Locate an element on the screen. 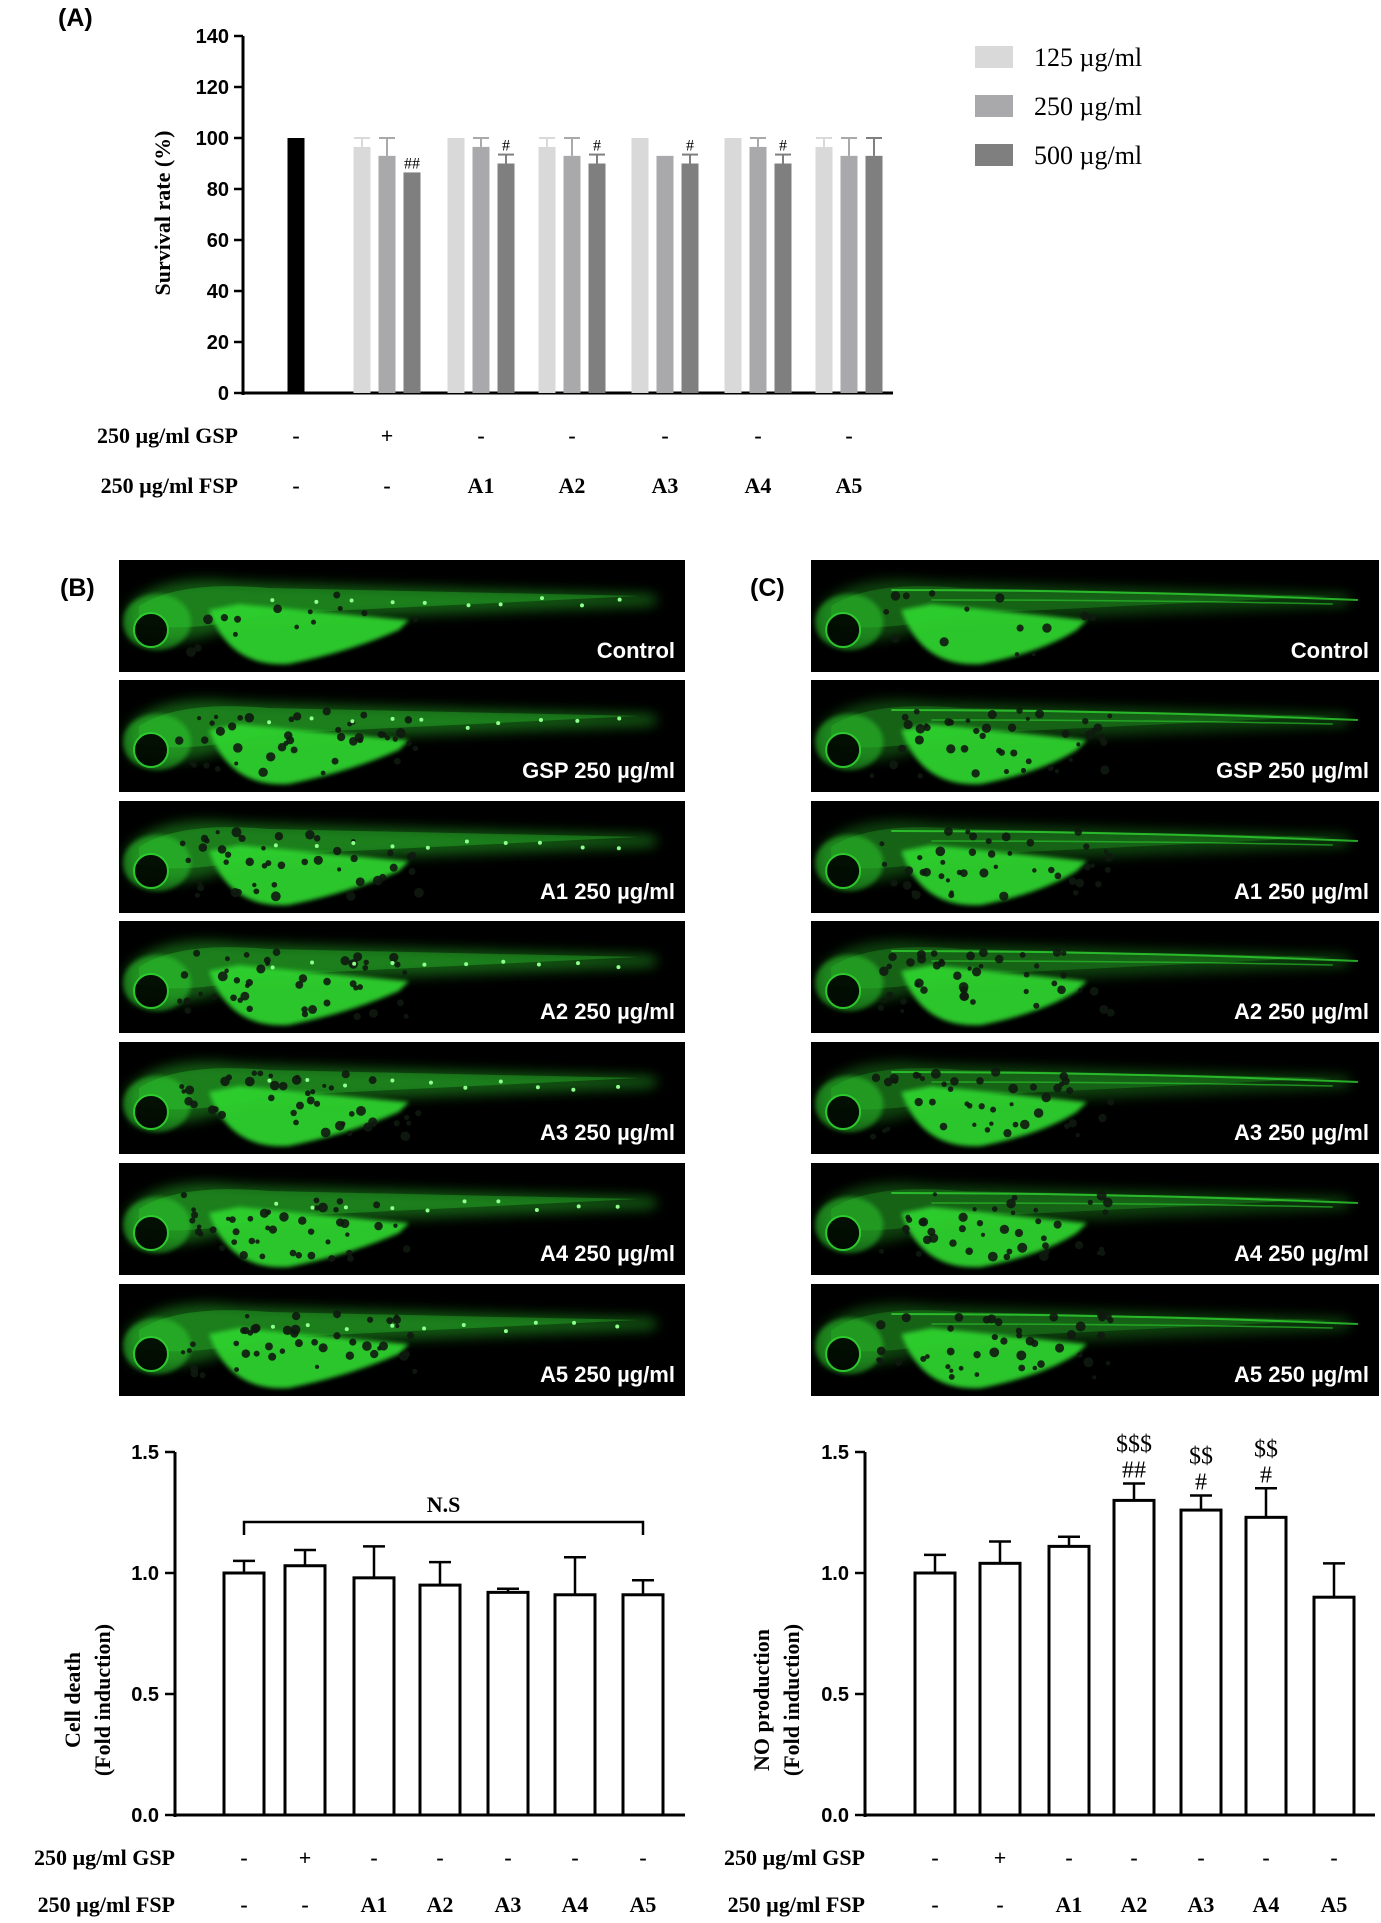  gsp-row-value: - is located at coordinates (1133, 1857).